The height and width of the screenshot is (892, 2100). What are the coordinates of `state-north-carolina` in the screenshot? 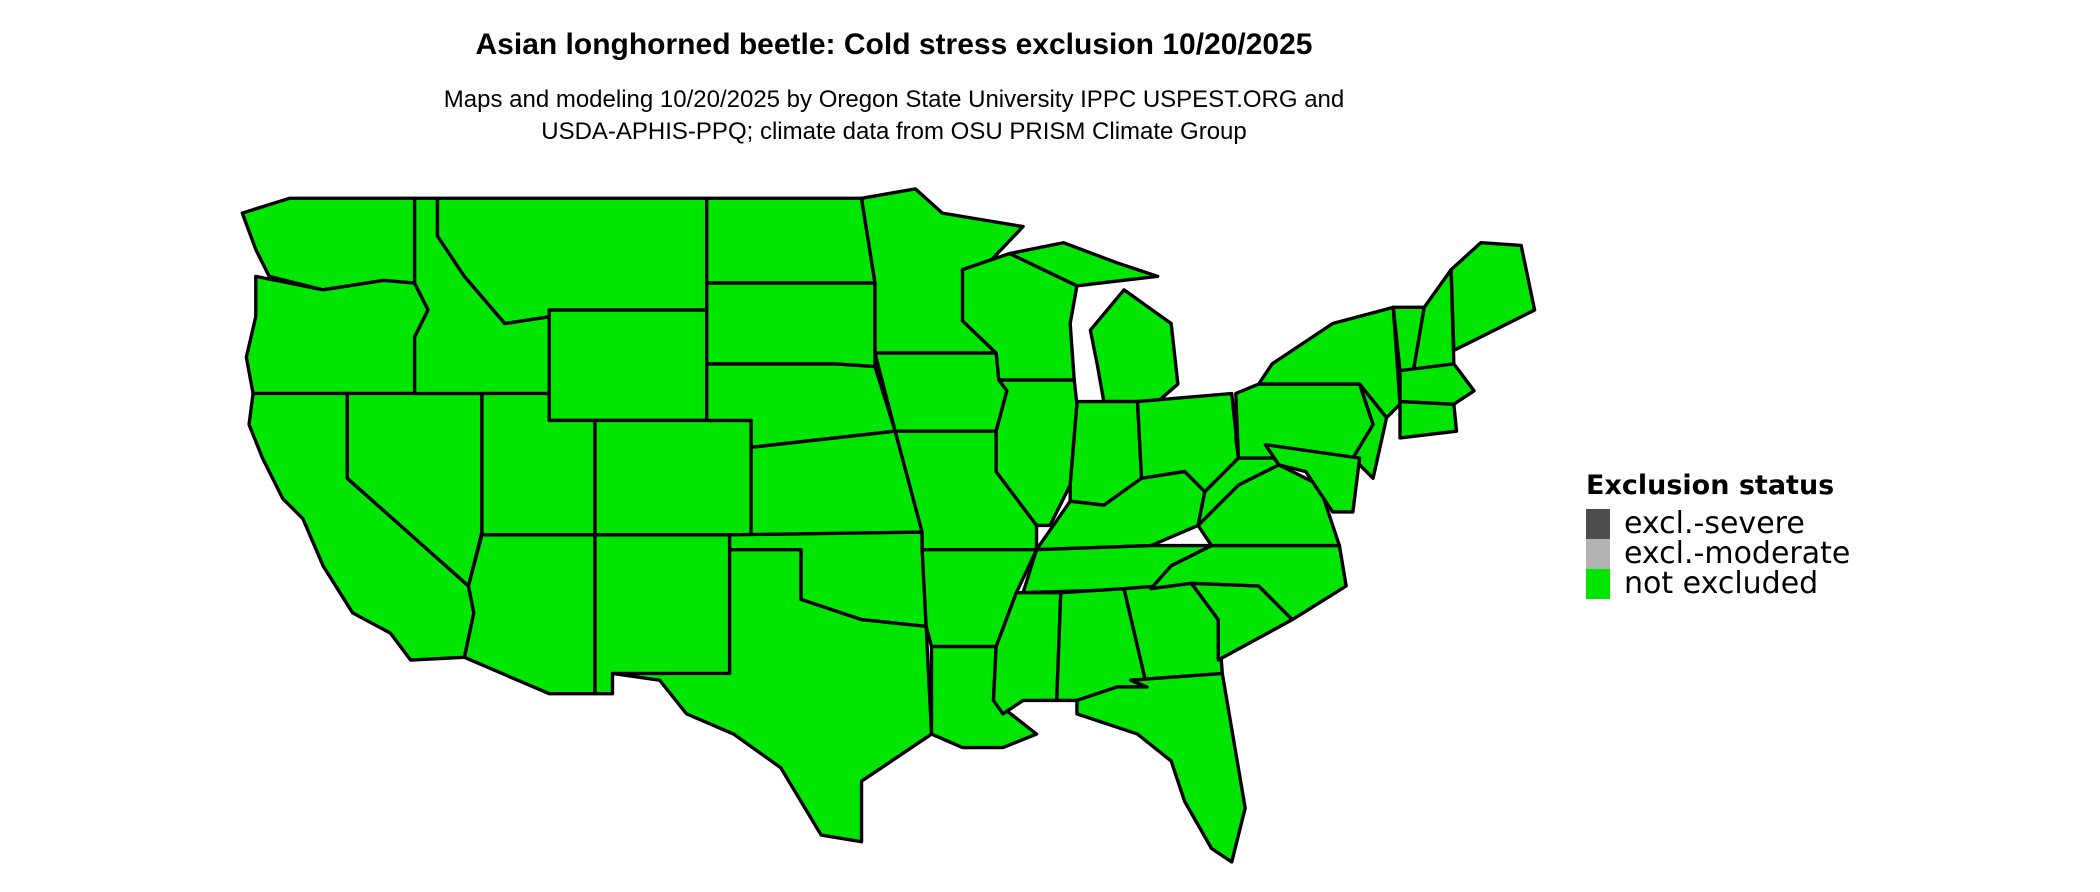 It's located at (1248, 582).